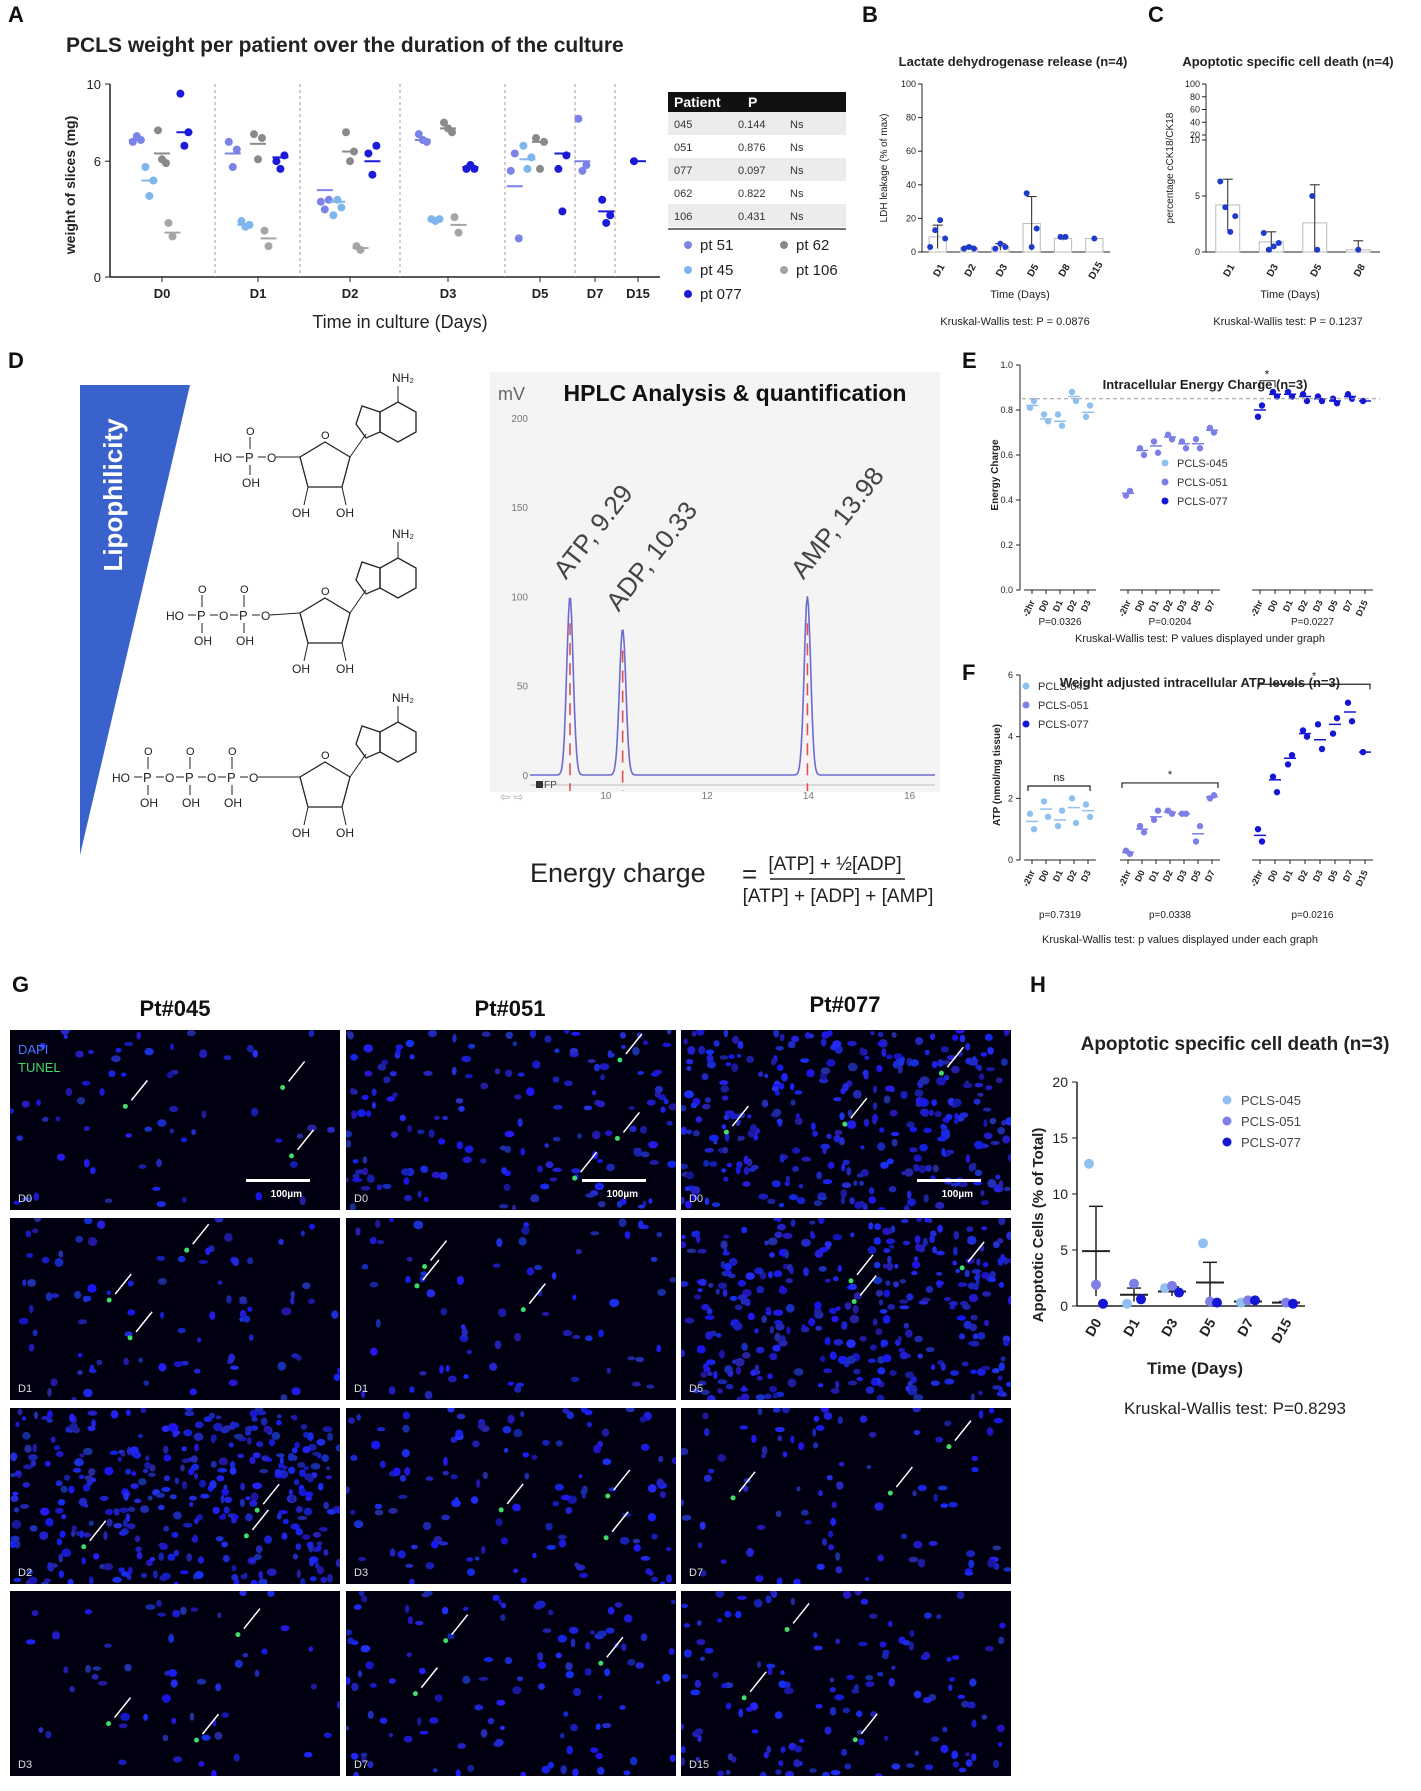  Describe the element at coordinates (747, 1482) in the screenshot. I see `indicator-arrow` at that location.